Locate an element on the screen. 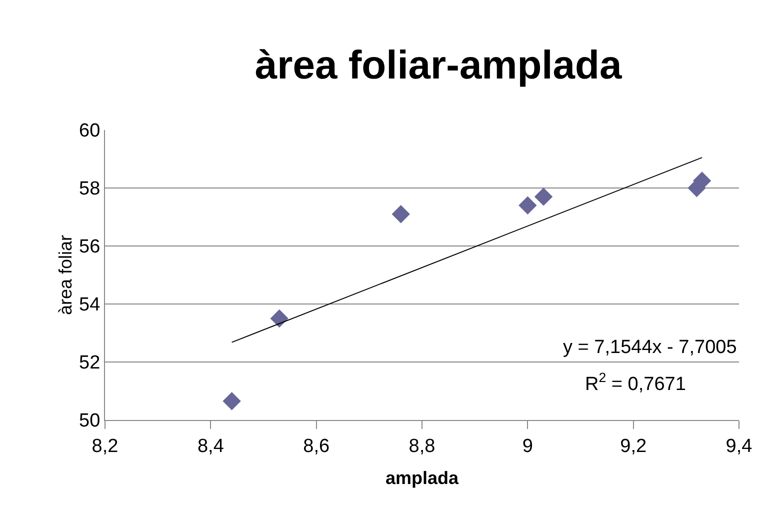 Image resolution: width=769 pixels, height=505 pixels. chart-title: àrea foliar-amplada is located at coordinates (438, 66).